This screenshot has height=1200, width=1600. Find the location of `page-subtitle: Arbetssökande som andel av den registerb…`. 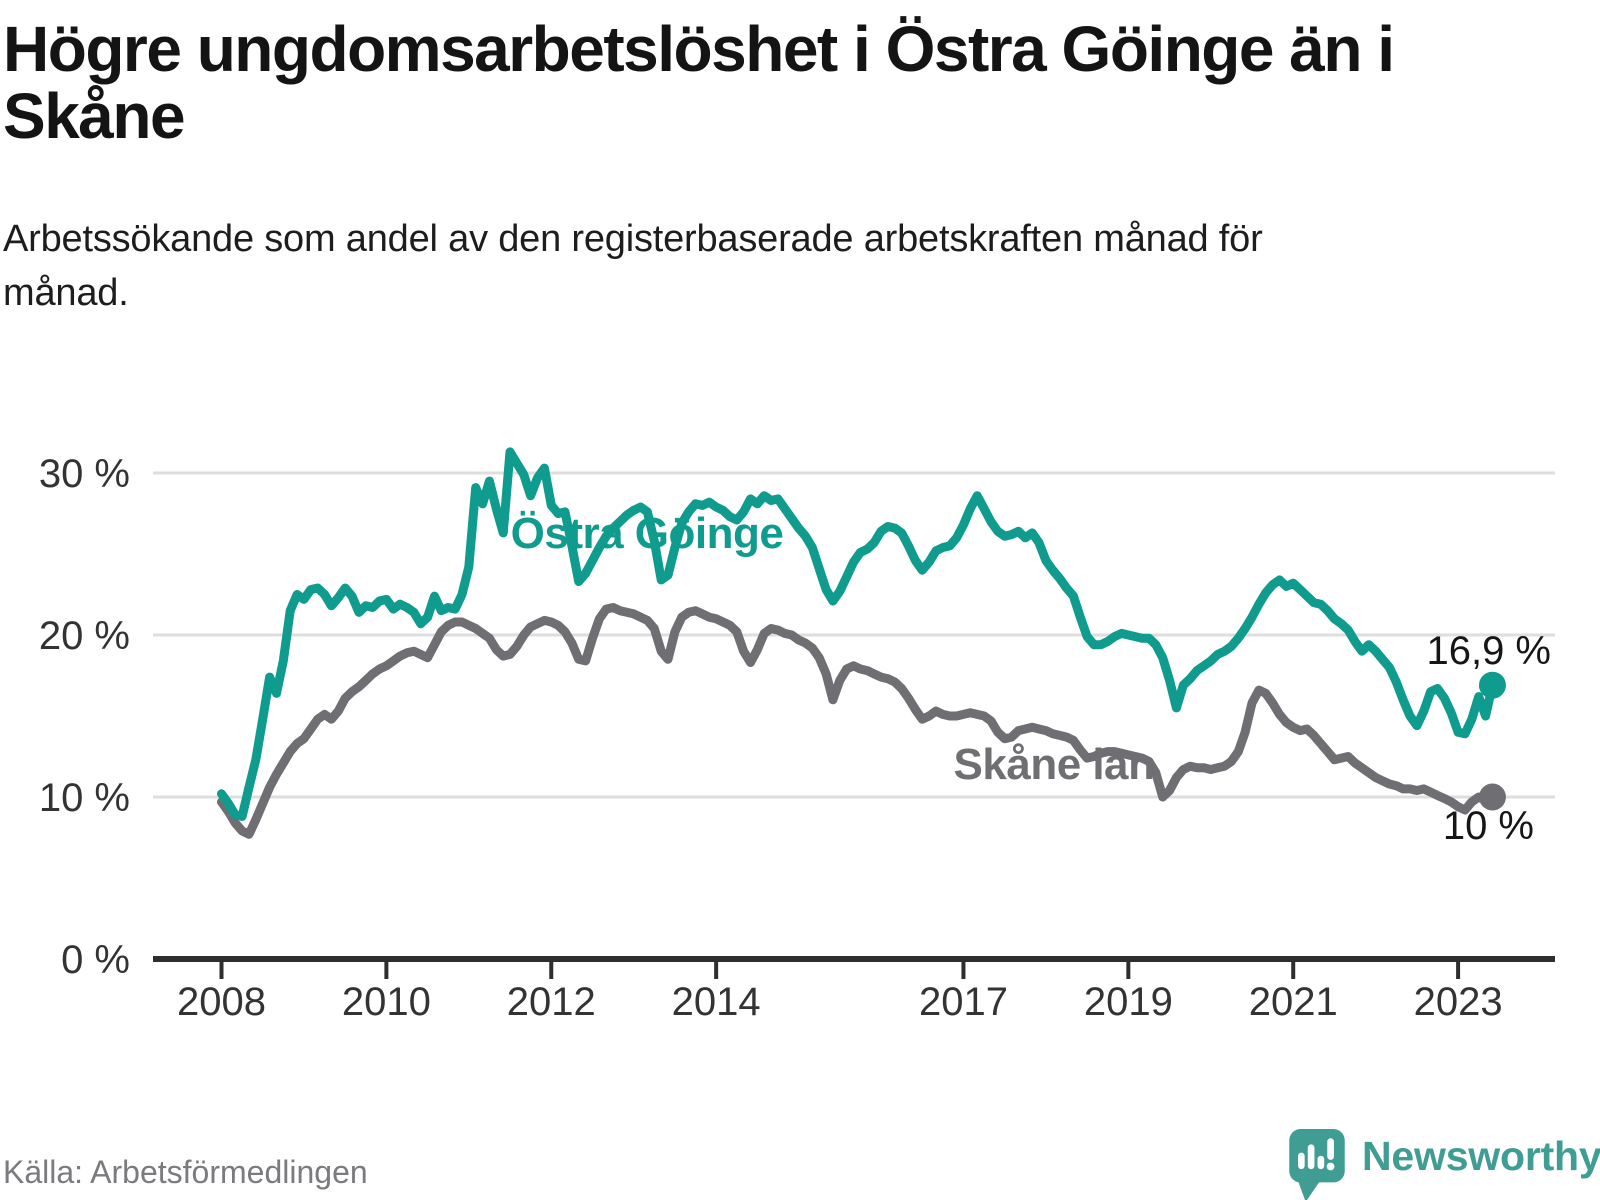

page-subtitle: Arbetssökande som andel av den registerb… is located at coordinates (633, 266).